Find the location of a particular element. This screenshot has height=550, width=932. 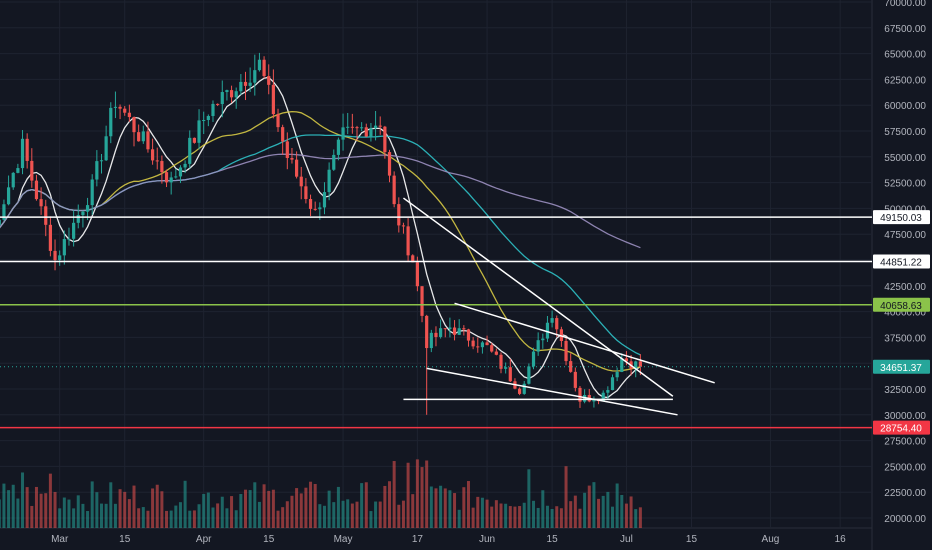

y-tick-label: 25000.00 is located at coordinates (905, 467).